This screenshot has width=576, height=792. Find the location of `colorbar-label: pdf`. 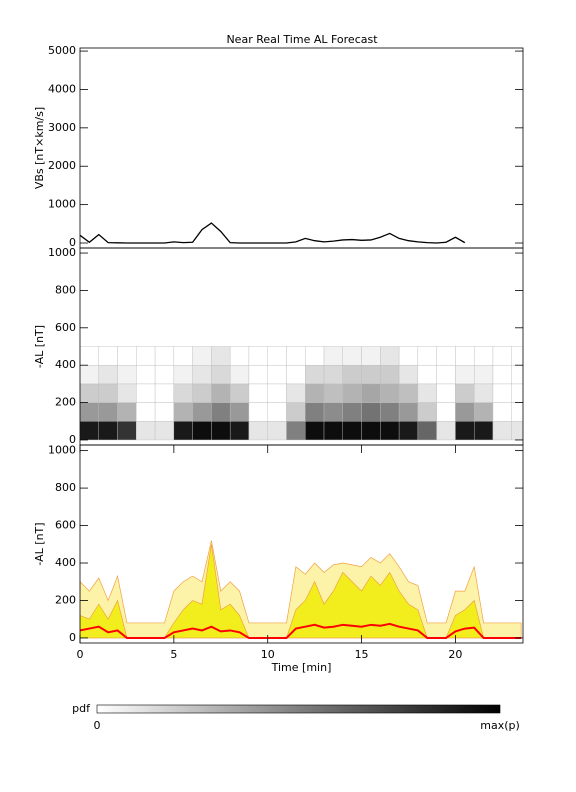

colorbar-label: pdf is located at coordinates (81, 708).